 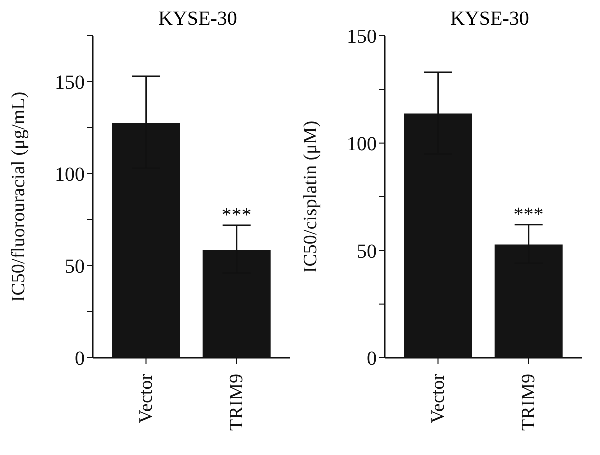 I want to click on y-axis-title: IC50/cisplatin (μM), so click(x=311, y=197).